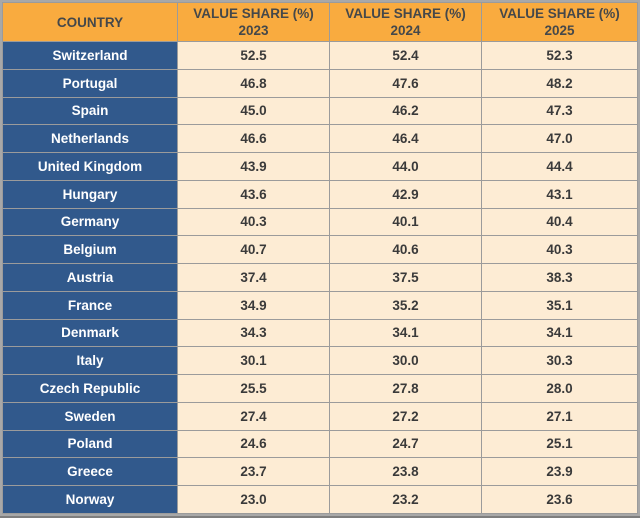 The height and width of the screenshot is (518, 640). What do you see at coordinates (253, 22) in the screenshot?
I see `header-value-share-2023: VALUE SHARE (%) 2023` at bounding box center [253, 22].